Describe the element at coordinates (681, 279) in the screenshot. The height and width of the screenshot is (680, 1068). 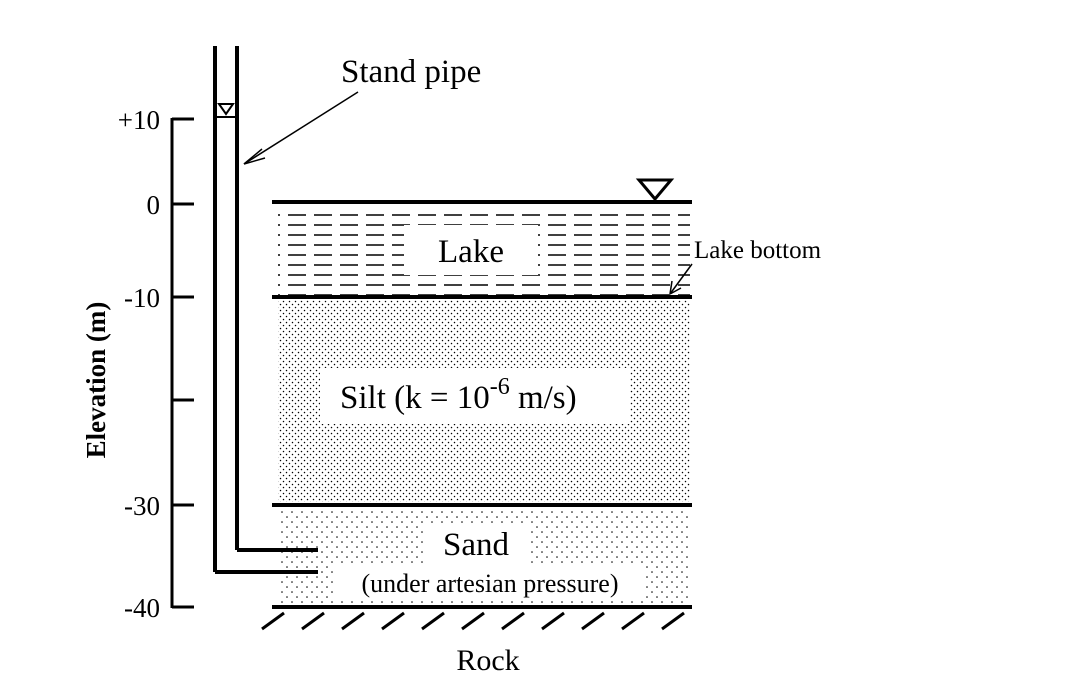
I see `lake-bottom-arrow` at that location.